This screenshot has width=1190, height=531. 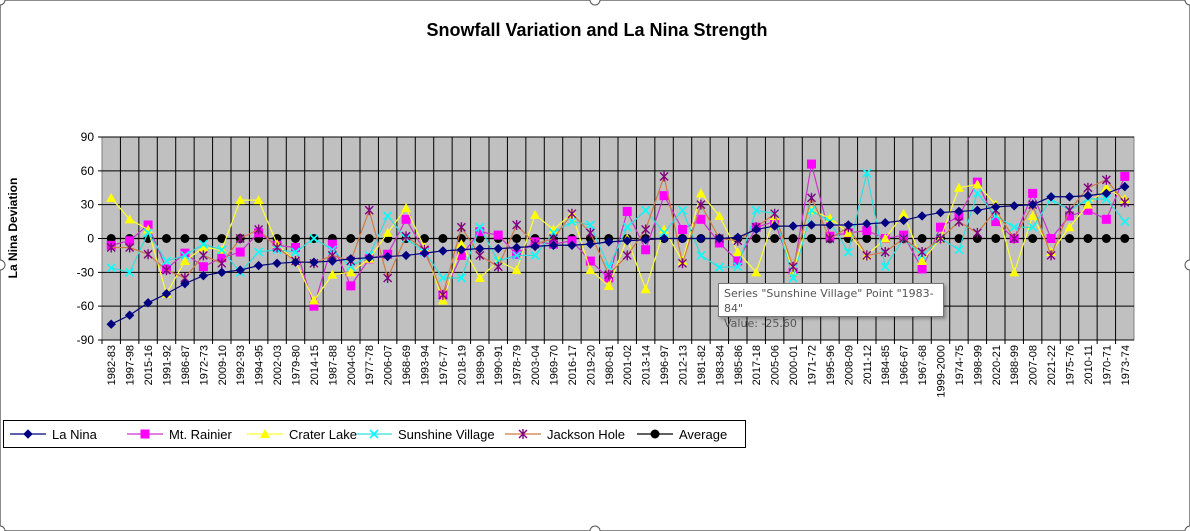 What do you see at coordinates (760, 323) in the screenshot?
I see `tooltip-value: Value: -25.60` at bounding box center [760, 323].